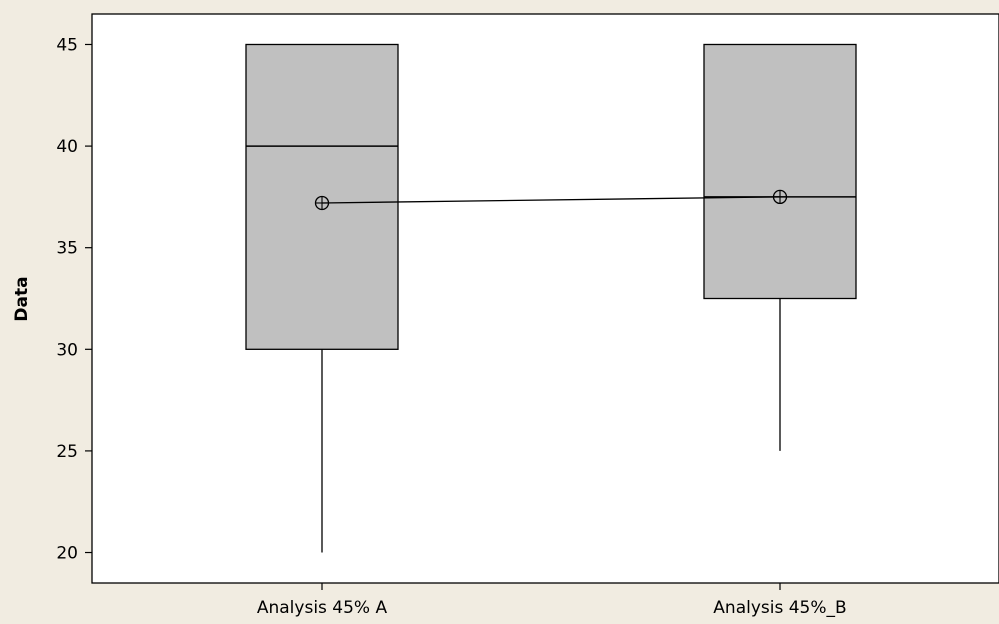 The width and height of the screenshot is (999, 624). What do you see at coordinates (67, 350) in the screenshot?
I see `y-tick-label: 30` at bounding box center [67, 350].